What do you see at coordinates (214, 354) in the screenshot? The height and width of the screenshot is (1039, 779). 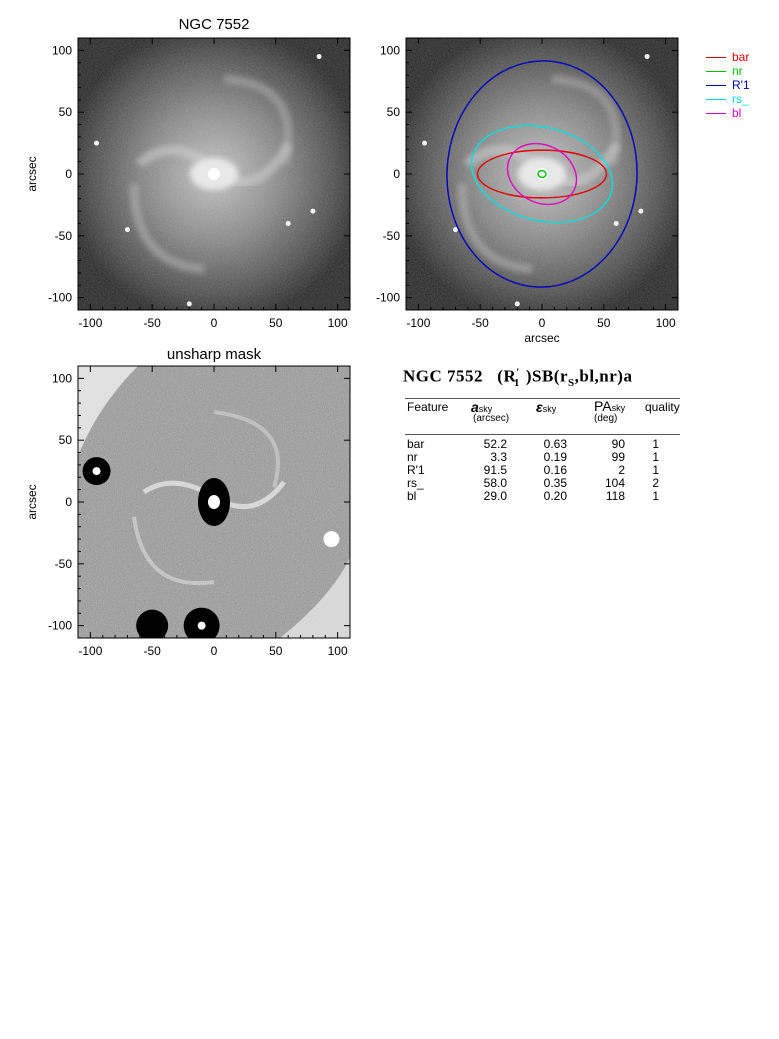 I see `panel-title-unsharp: unsharp mask` at bounding box center [214, 354].